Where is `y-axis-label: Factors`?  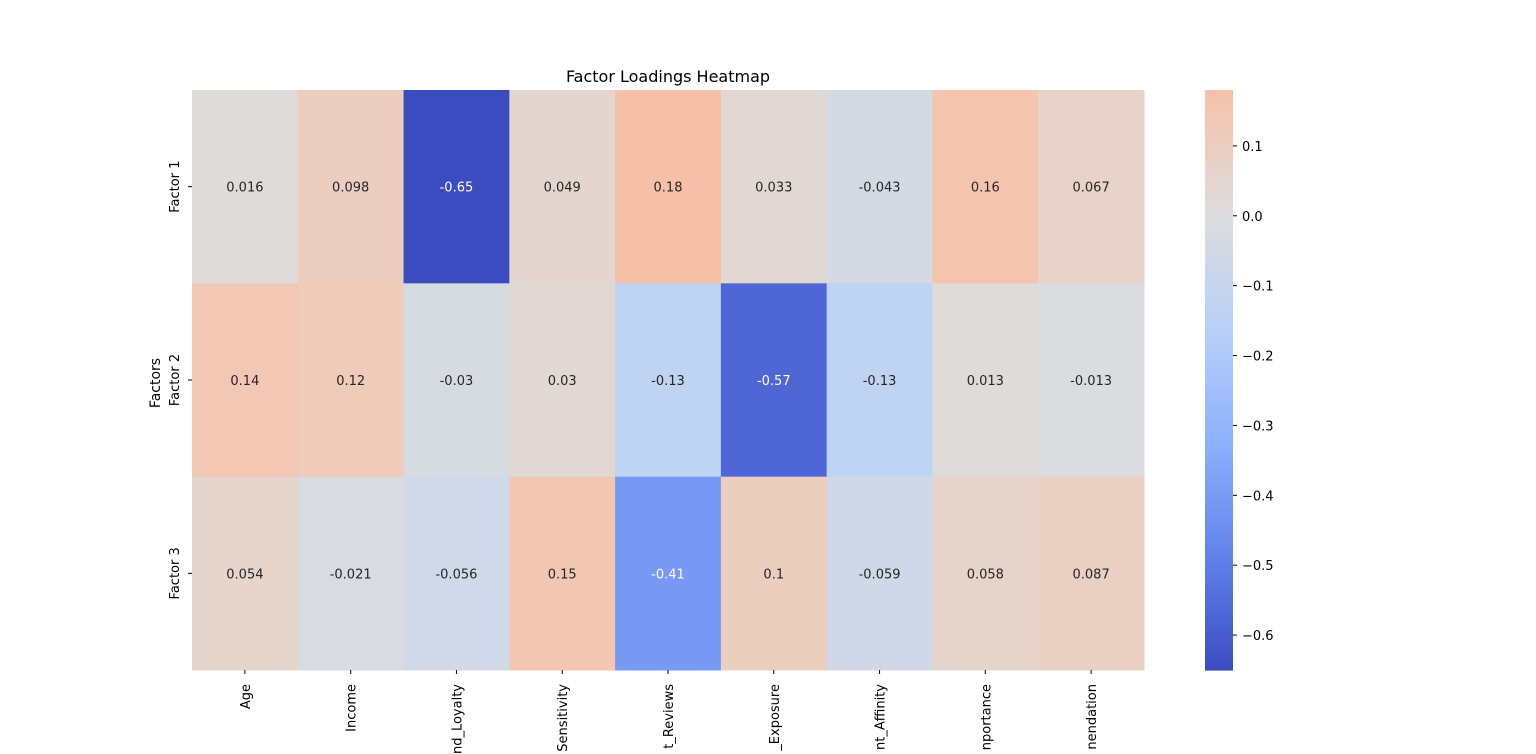
y-axis-label: Factors is located at coordinates (156, 383).